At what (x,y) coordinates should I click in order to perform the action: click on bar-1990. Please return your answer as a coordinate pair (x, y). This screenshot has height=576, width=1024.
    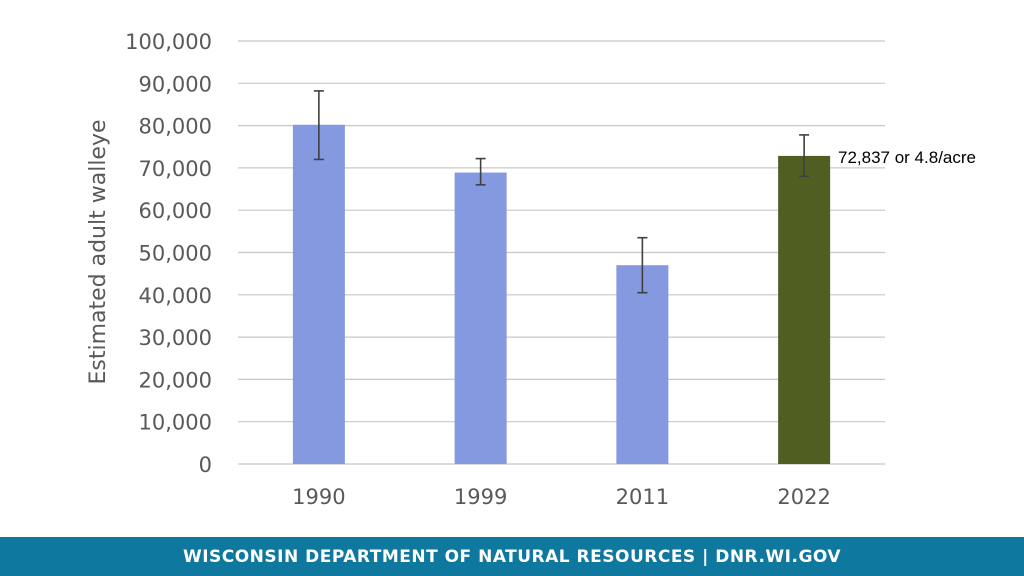
    Looking at the image, I should click on (318, 294).